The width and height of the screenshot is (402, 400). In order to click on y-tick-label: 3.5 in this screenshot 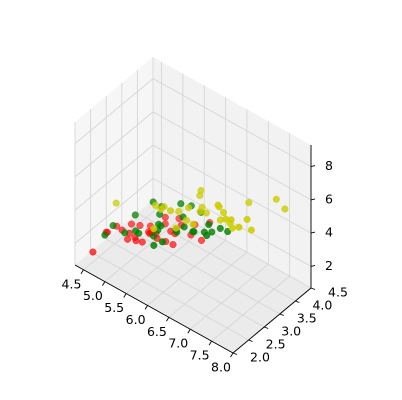, I will do `click(307, 318)`.